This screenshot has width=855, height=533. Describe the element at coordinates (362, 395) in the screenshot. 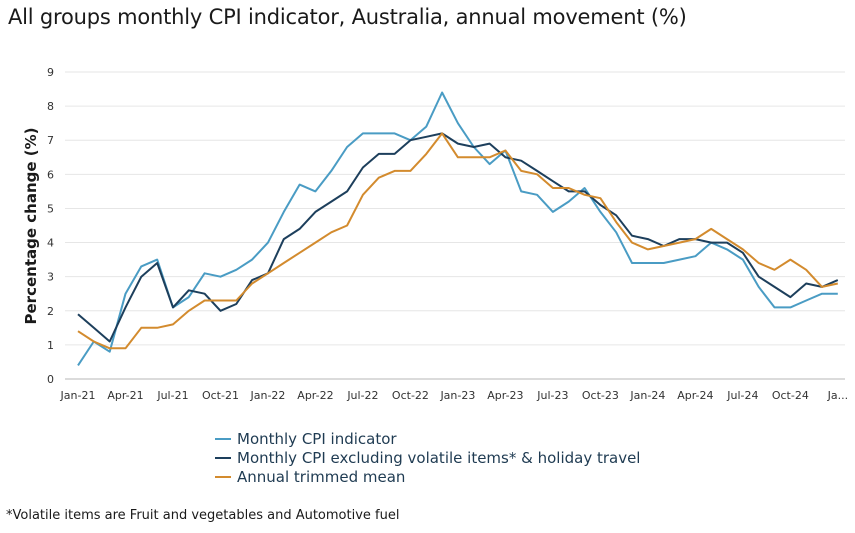

I see `x-tick-label: Jul-22` at that location.